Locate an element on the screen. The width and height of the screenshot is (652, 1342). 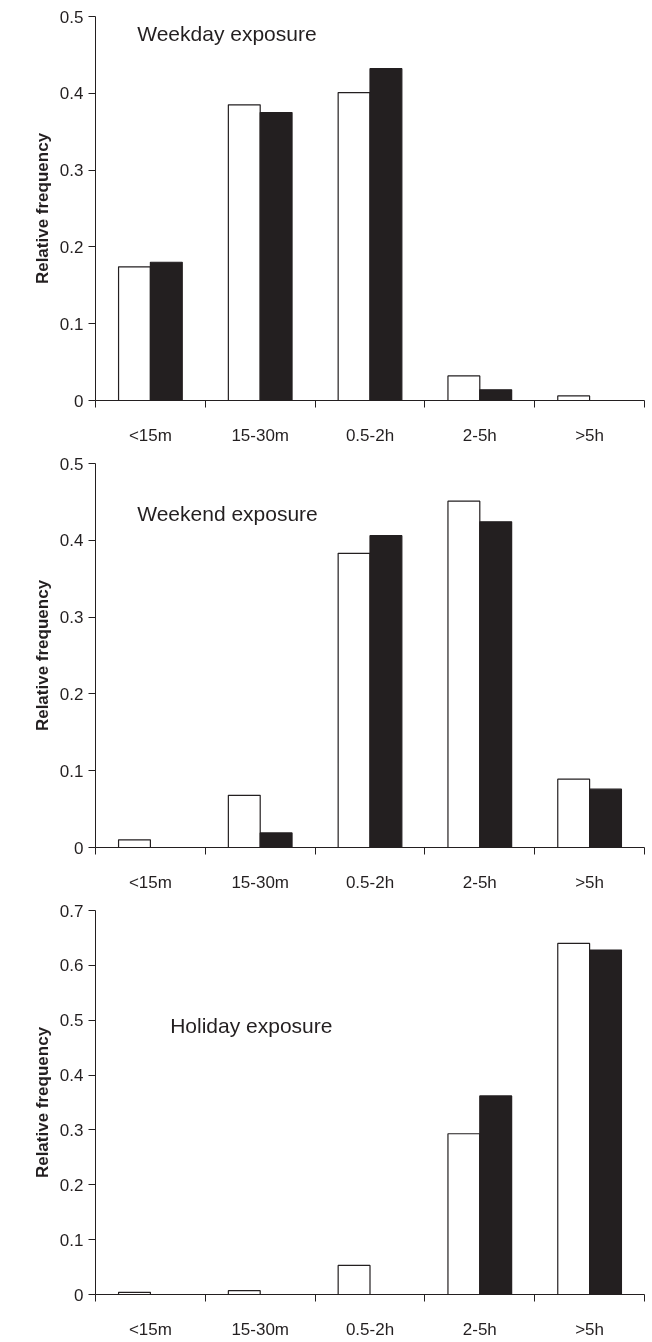
y-tick-label: 0.7 is located at coordinates (71, 911).